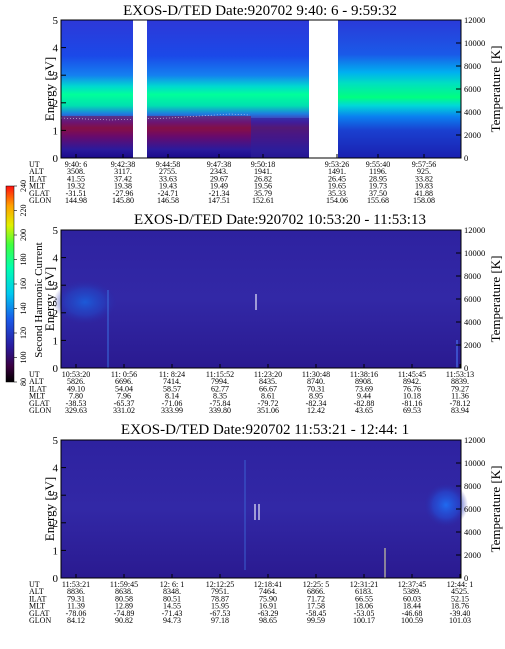 The image size is (505, 649). Describe the element at coordinates (398, 89) in the screenshot. I see `panel-1-right-band` at that location.